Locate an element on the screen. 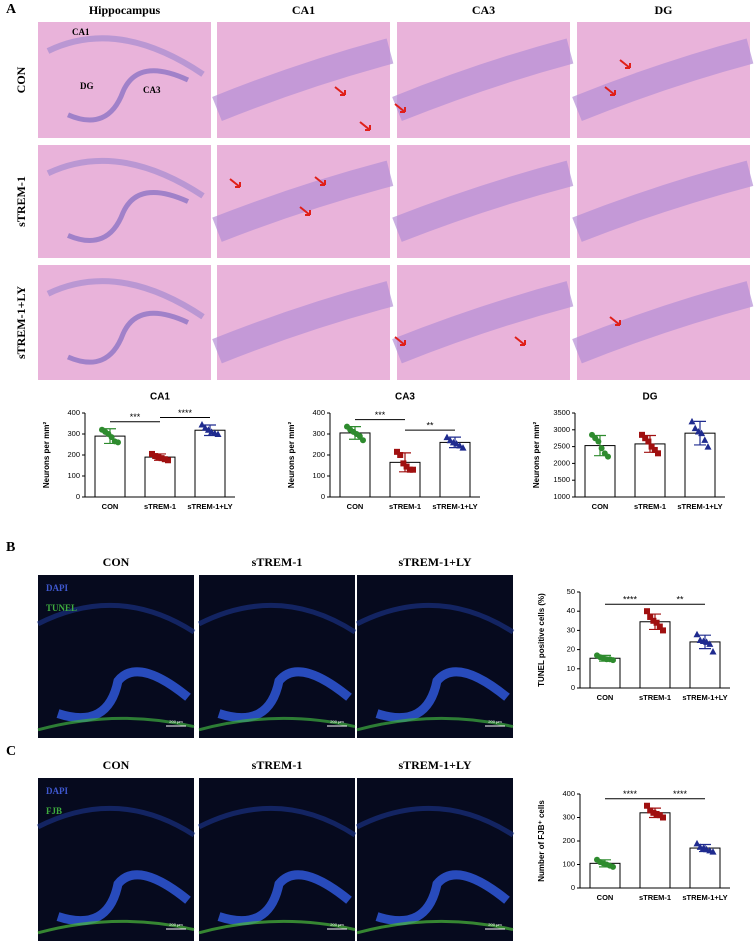 Image resolution: width=755 pixels, height=944 pixels. column-header: CON is located at coordinates (116, 765).